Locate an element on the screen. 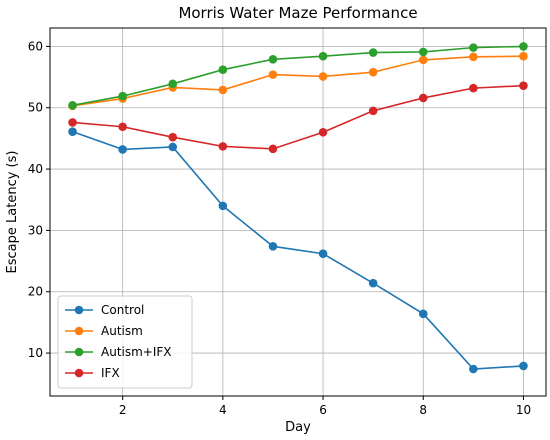 This screenshot has width=550, height=440. legend-item-autism-ifx: Autism+IFX is located at coordinates (118, 352).